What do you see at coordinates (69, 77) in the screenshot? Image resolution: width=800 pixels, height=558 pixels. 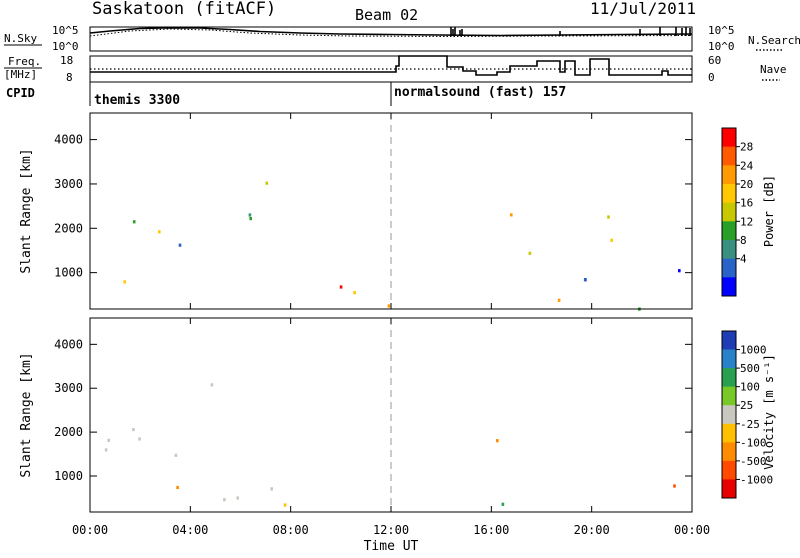 I see `freq-tick-bottom: 8` at bounding box center [69, 77].